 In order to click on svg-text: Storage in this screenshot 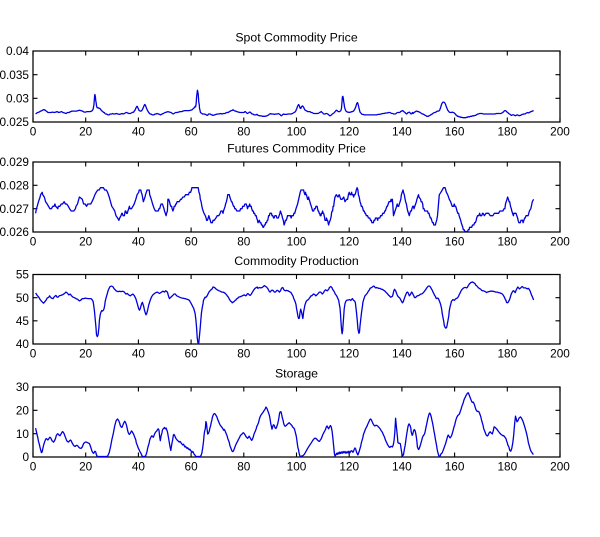, I will do `click(296, 374)`.